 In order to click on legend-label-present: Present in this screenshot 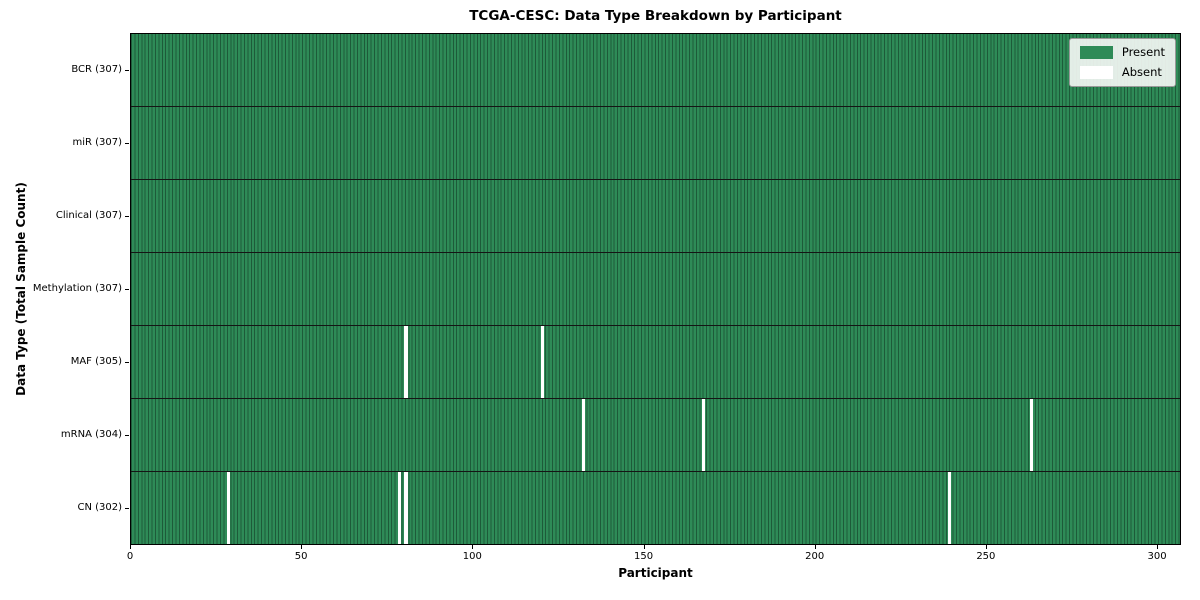, I will do `click(1143, 52)`.